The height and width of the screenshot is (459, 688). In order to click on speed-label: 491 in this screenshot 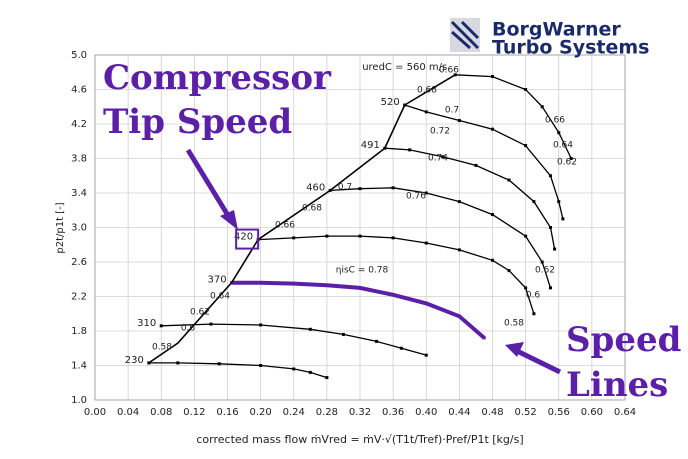, I will do `click(370, 145)`.